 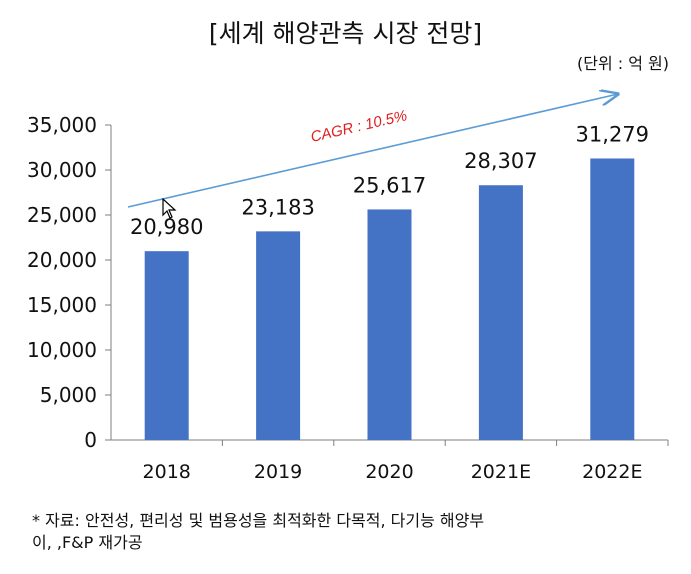 I want to click on data-label: 31,279, so click(x=612, y=134).